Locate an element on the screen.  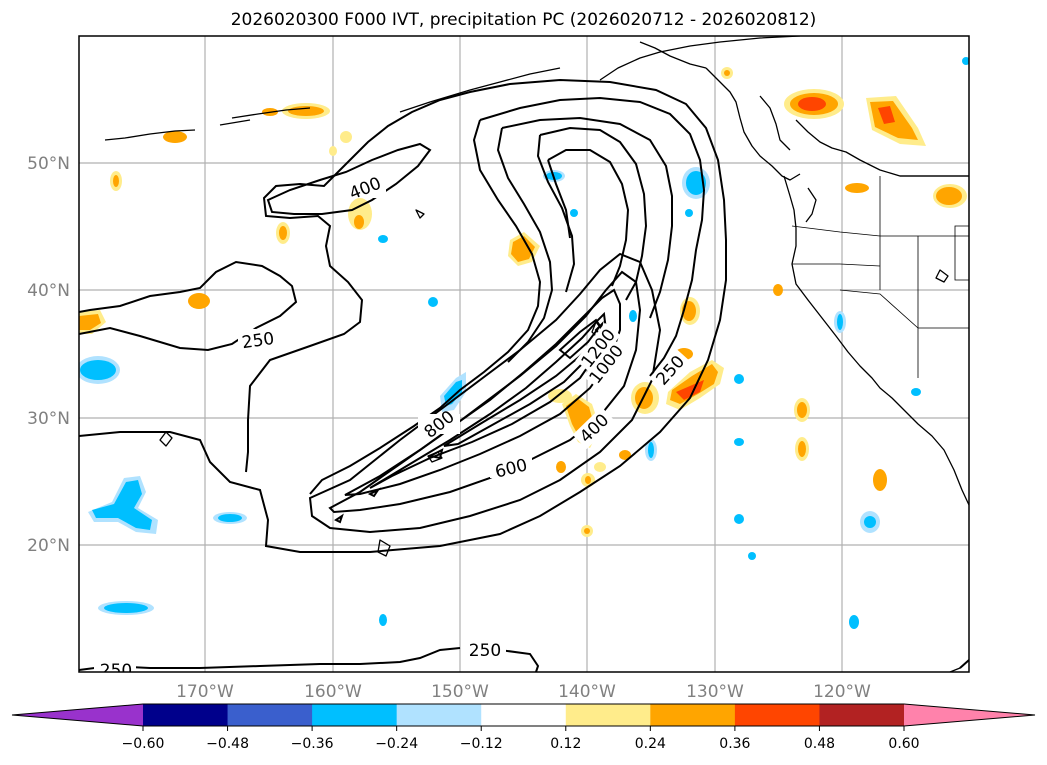
lat-label-50n: 50°N is located at coordinates (48, 164).